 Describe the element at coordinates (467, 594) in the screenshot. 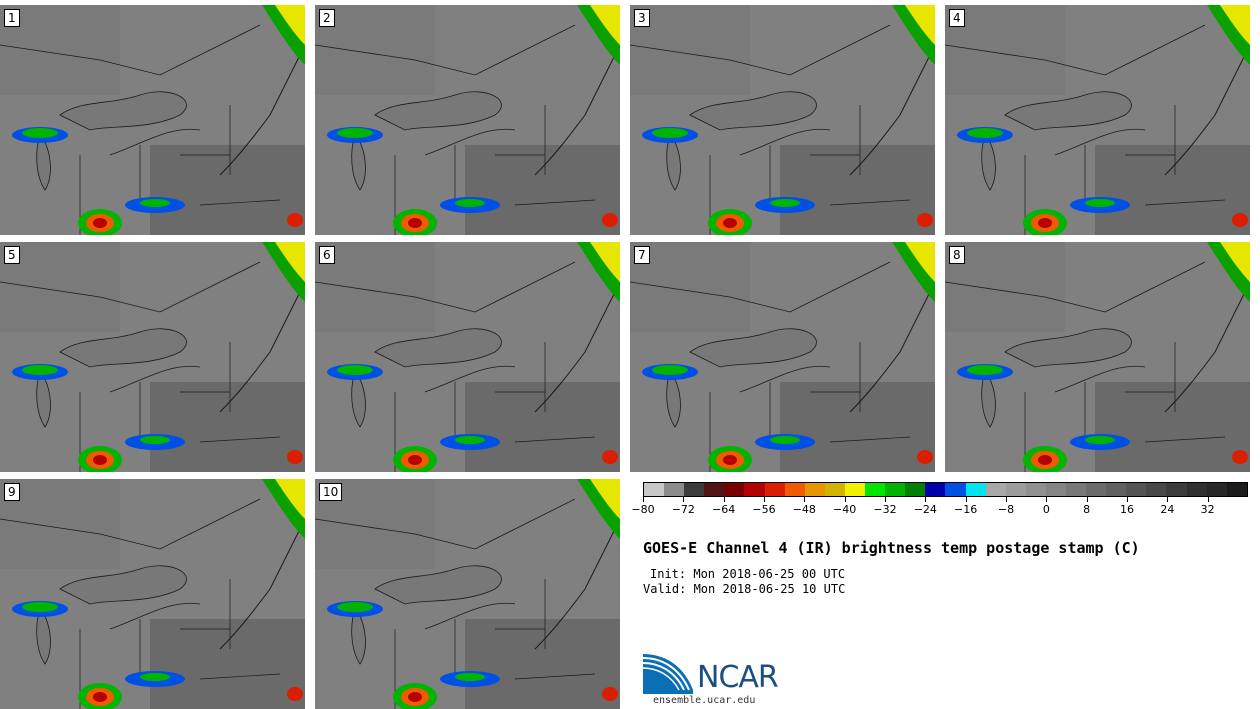

I see `postage-stamp-map: 10` at that location.